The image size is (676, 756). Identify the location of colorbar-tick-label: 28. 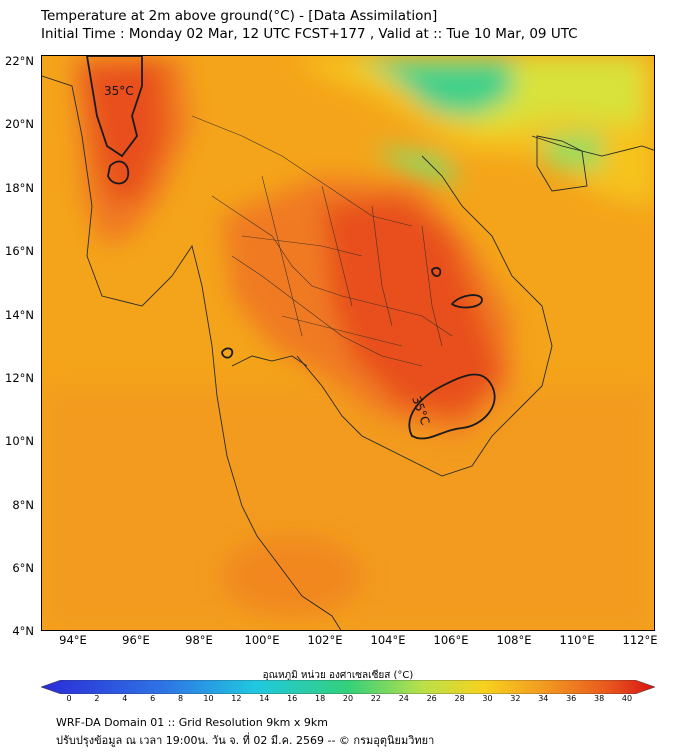
(459, 698).